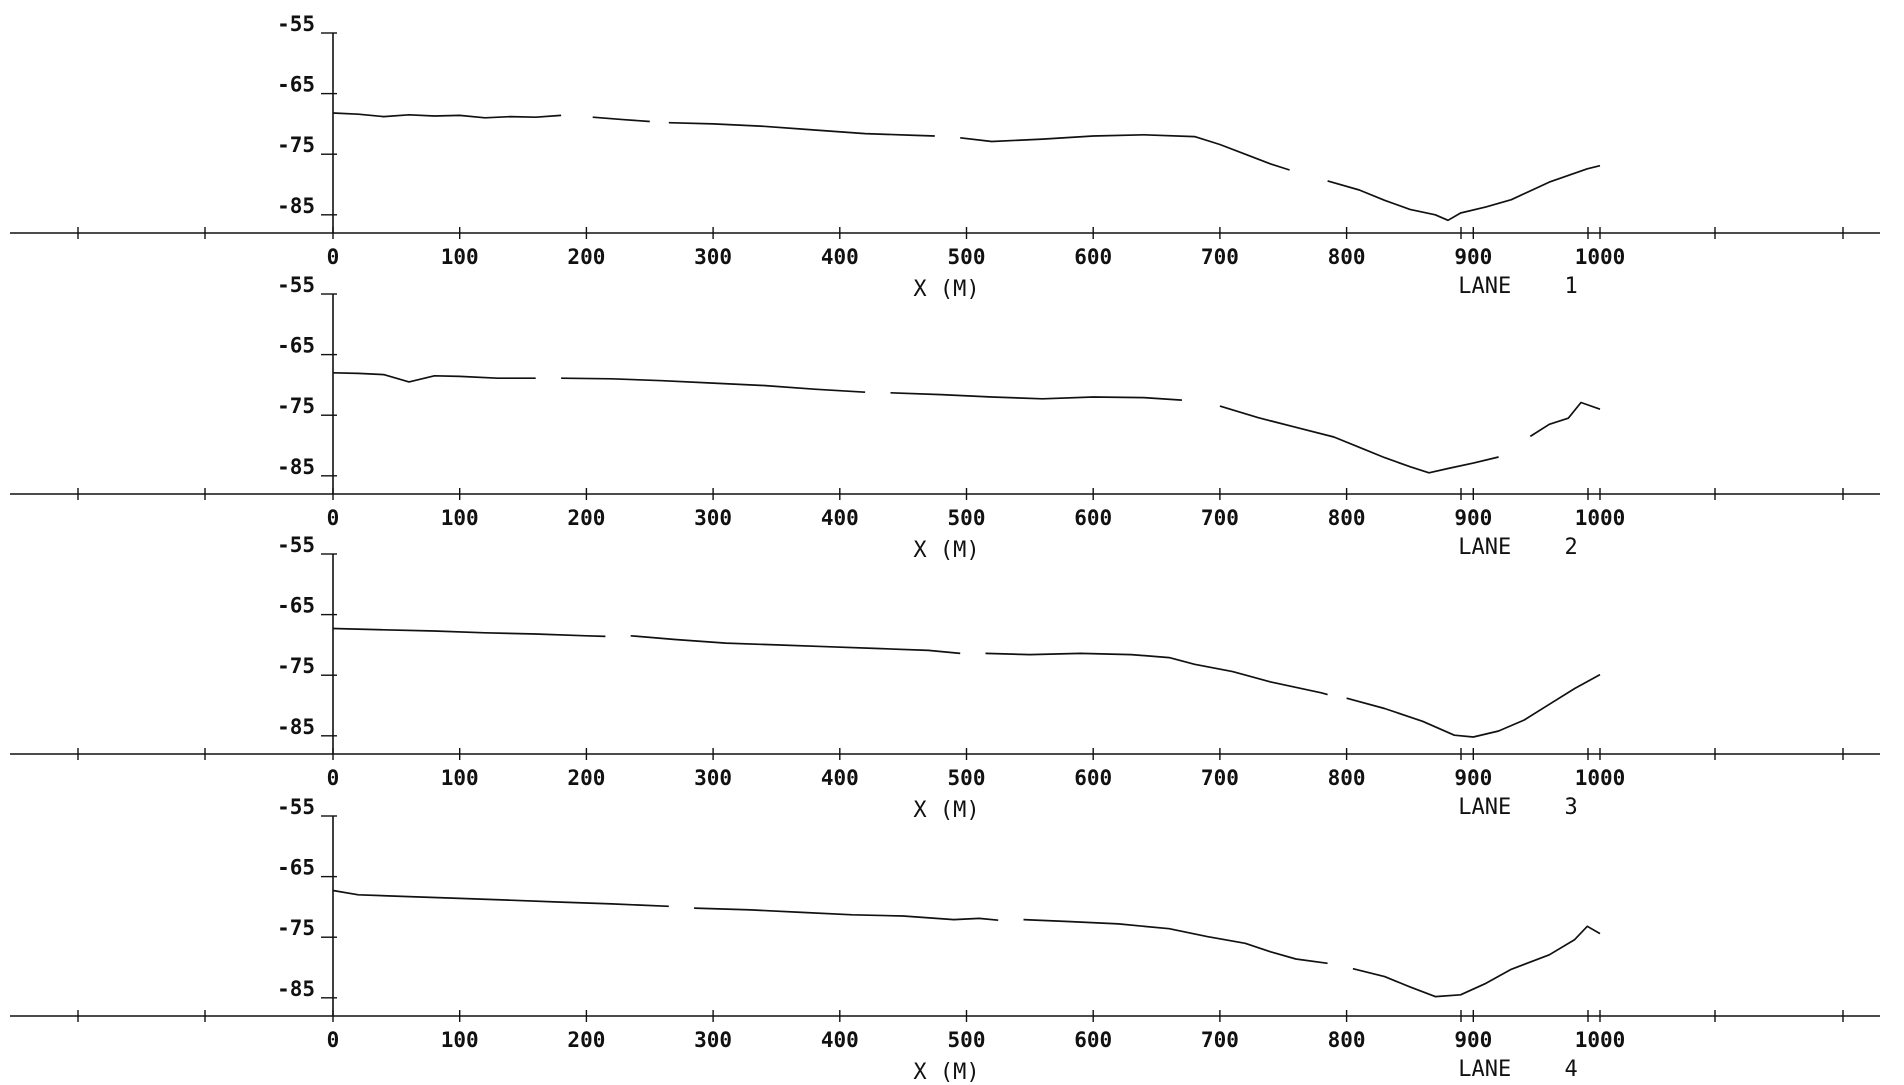 This screenshot has width=1904, height=1085. What do you see at coordinates (1517, 1069) in the screenshot?
I see `lane-label: LANE 4` at bounding box center [1517, 1069].